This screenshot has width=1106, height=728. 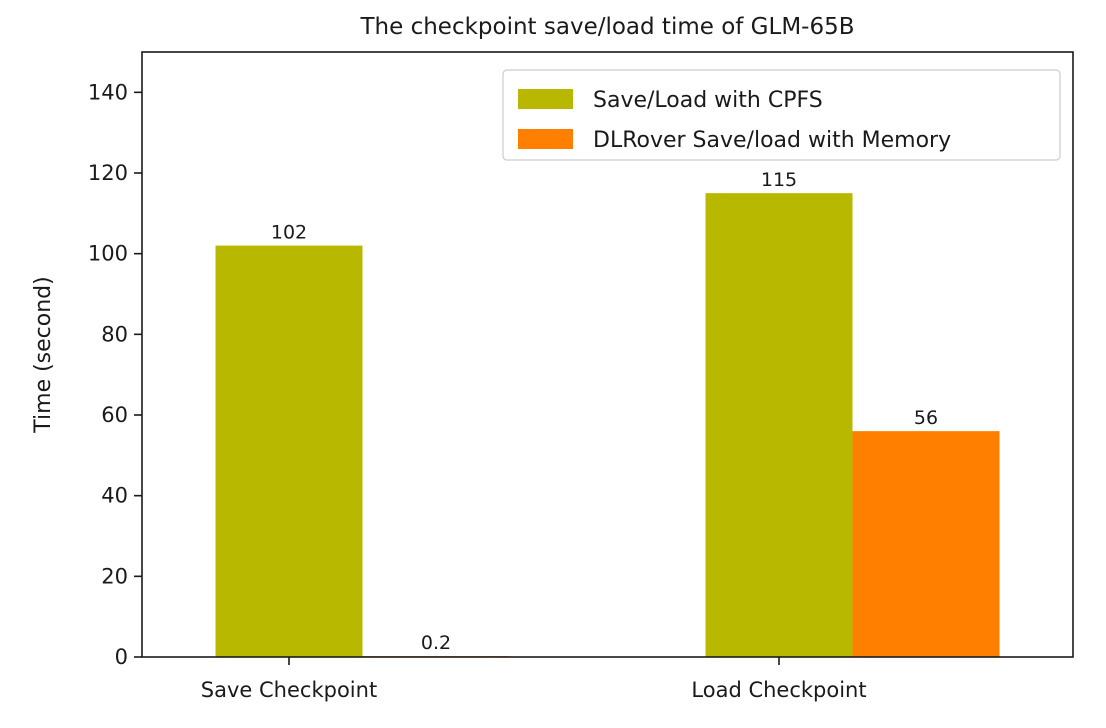 I want to click on data-label-series0-0: 102, so click(x=289, y=233).